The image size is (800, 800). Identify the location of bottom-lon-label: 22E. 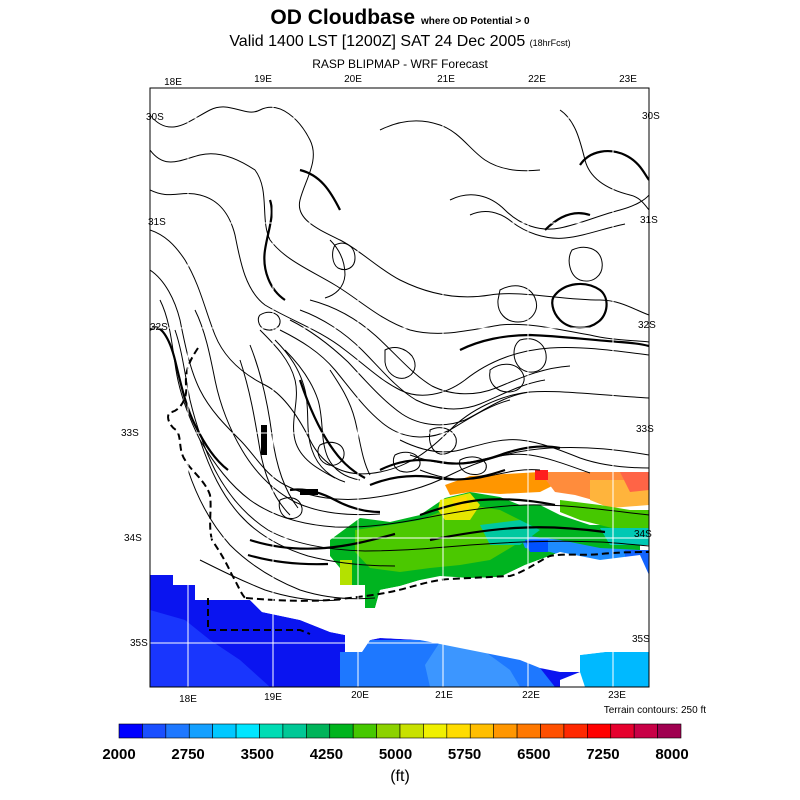
(531, 695).